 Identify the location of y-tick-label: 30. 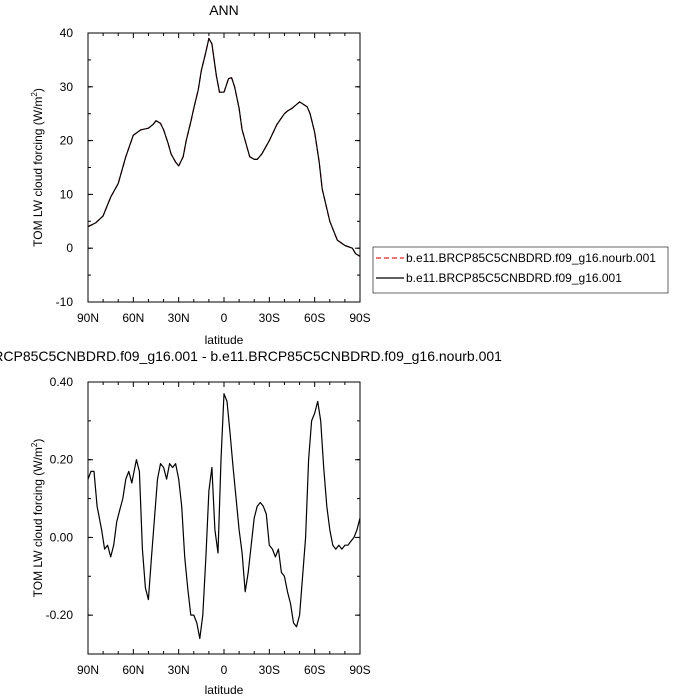
(67, 87).